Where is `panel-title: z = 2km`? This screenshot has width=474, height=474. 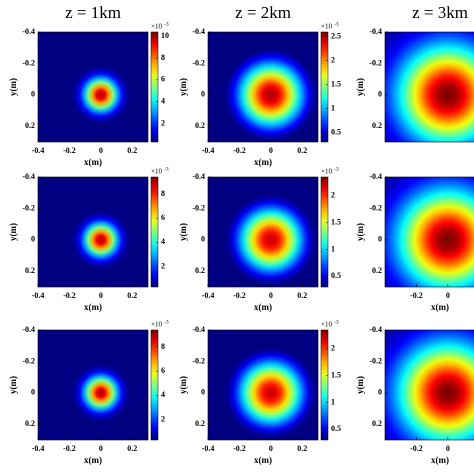
panel-title: z = 2km is located at coordinates (263, 12).